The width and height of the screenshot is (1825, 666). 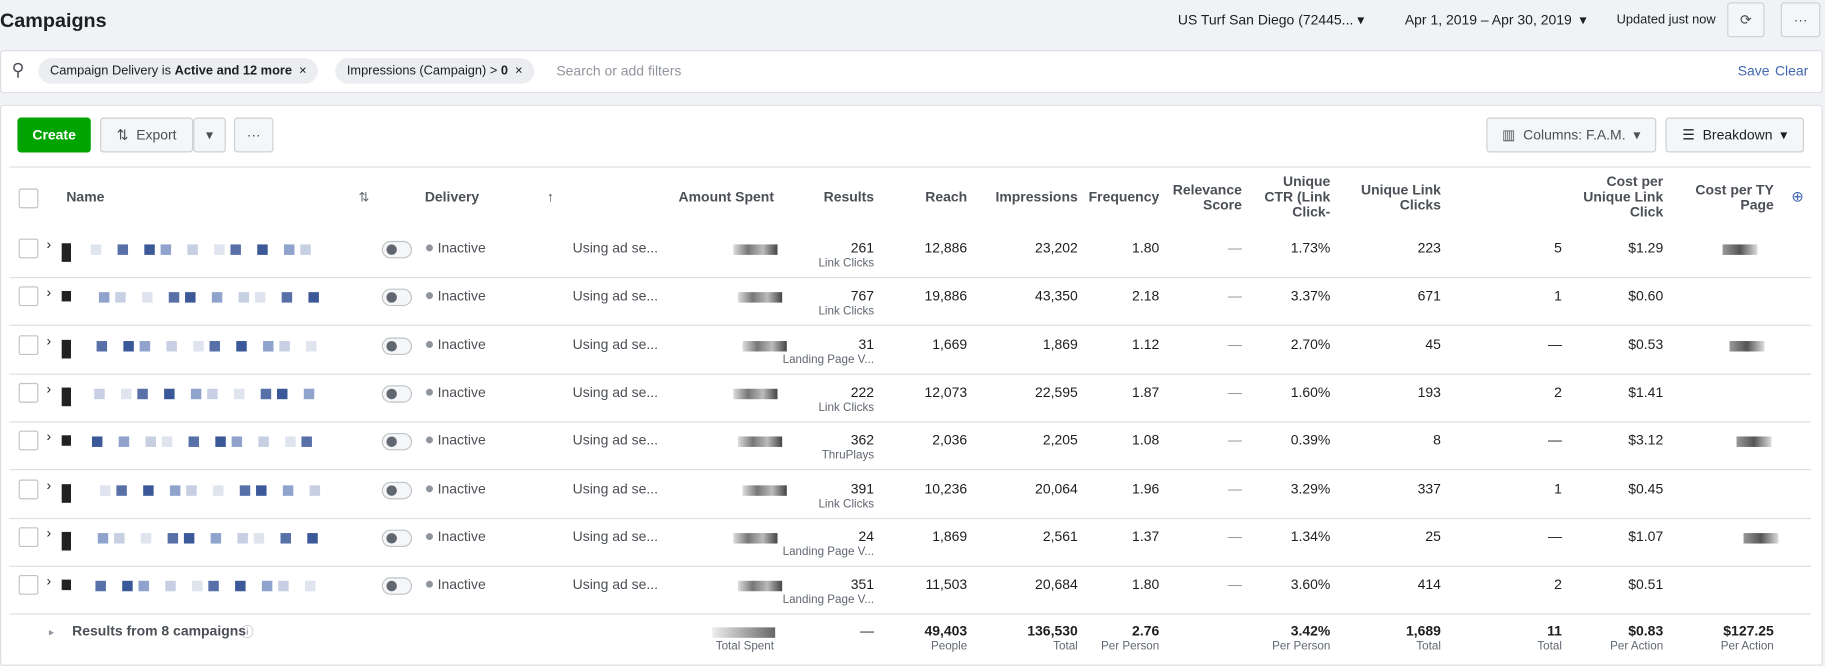 I want to click on more-button: ···, so click(x=1800, y=20).